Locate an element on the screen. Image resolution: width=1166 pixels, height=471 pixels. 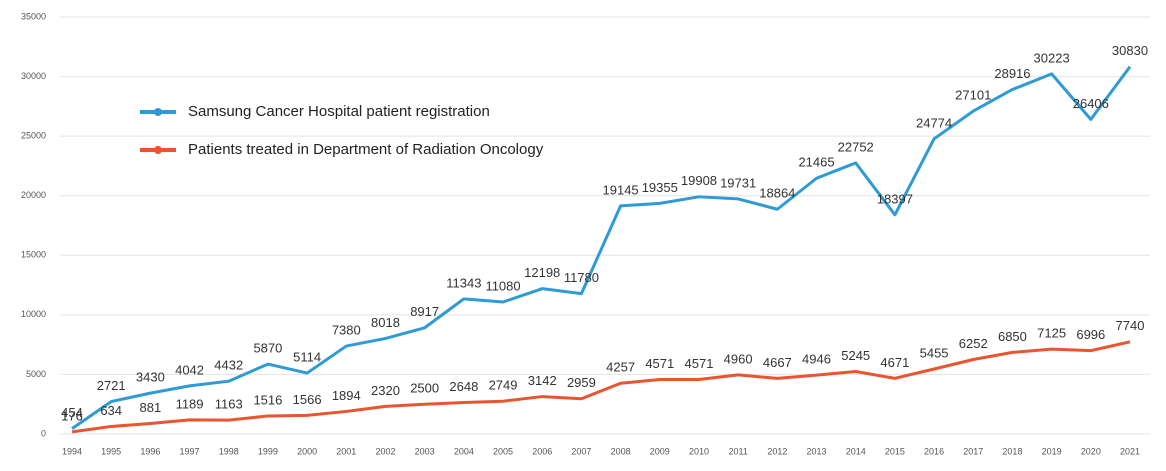
data-label: 22752 is located at coordinates (856, 146).